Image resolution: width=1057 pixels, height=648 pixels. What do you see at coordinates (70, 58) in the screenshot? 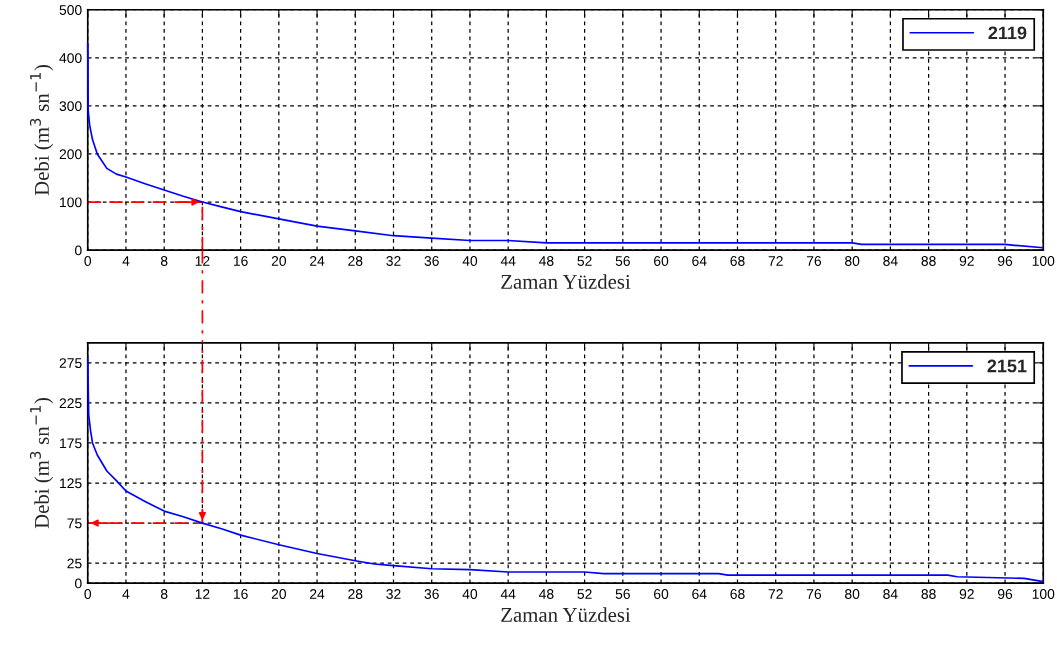
I see `y-tick-label: 400` at bounding box center [70, 58].